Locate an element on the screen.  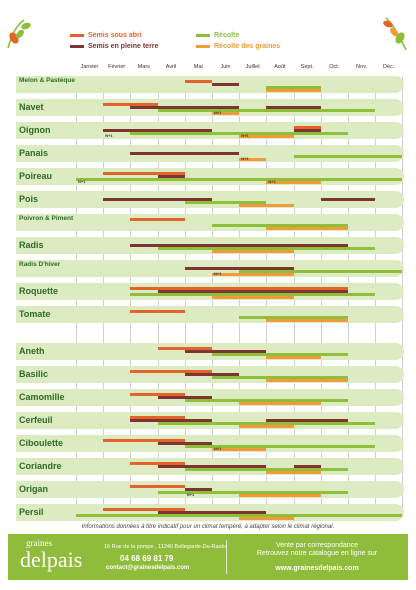
month-label: Nov. is located at coordinates (361, 67).